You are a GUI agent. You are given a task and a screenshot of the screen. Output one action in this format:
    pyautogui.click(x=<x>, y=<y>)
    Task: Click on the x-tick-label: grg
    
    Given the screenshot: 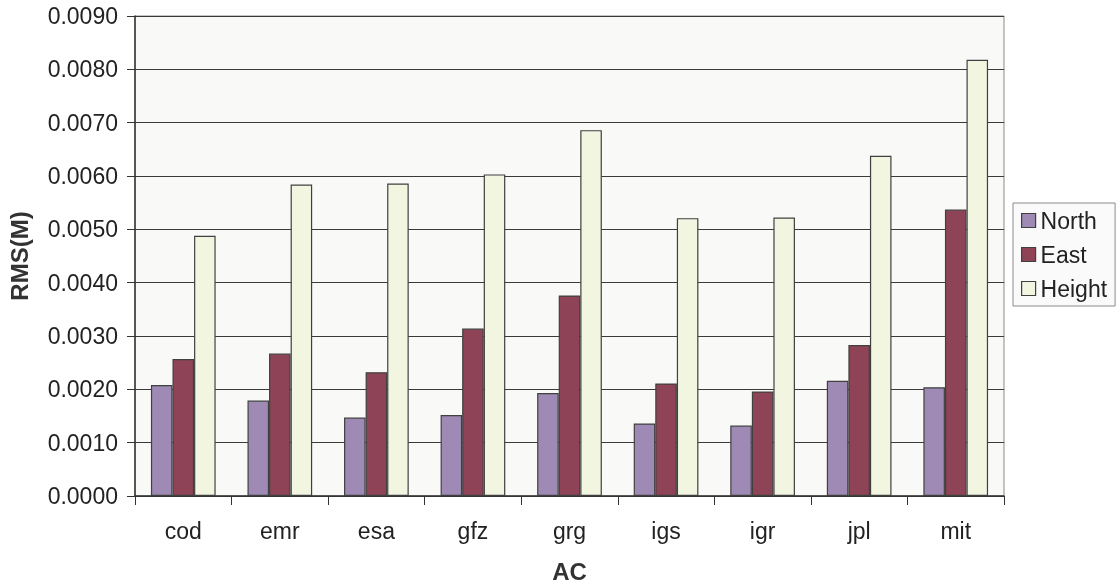 What is the action you would take?
    pyautogui.click(x=569, y=530)
    